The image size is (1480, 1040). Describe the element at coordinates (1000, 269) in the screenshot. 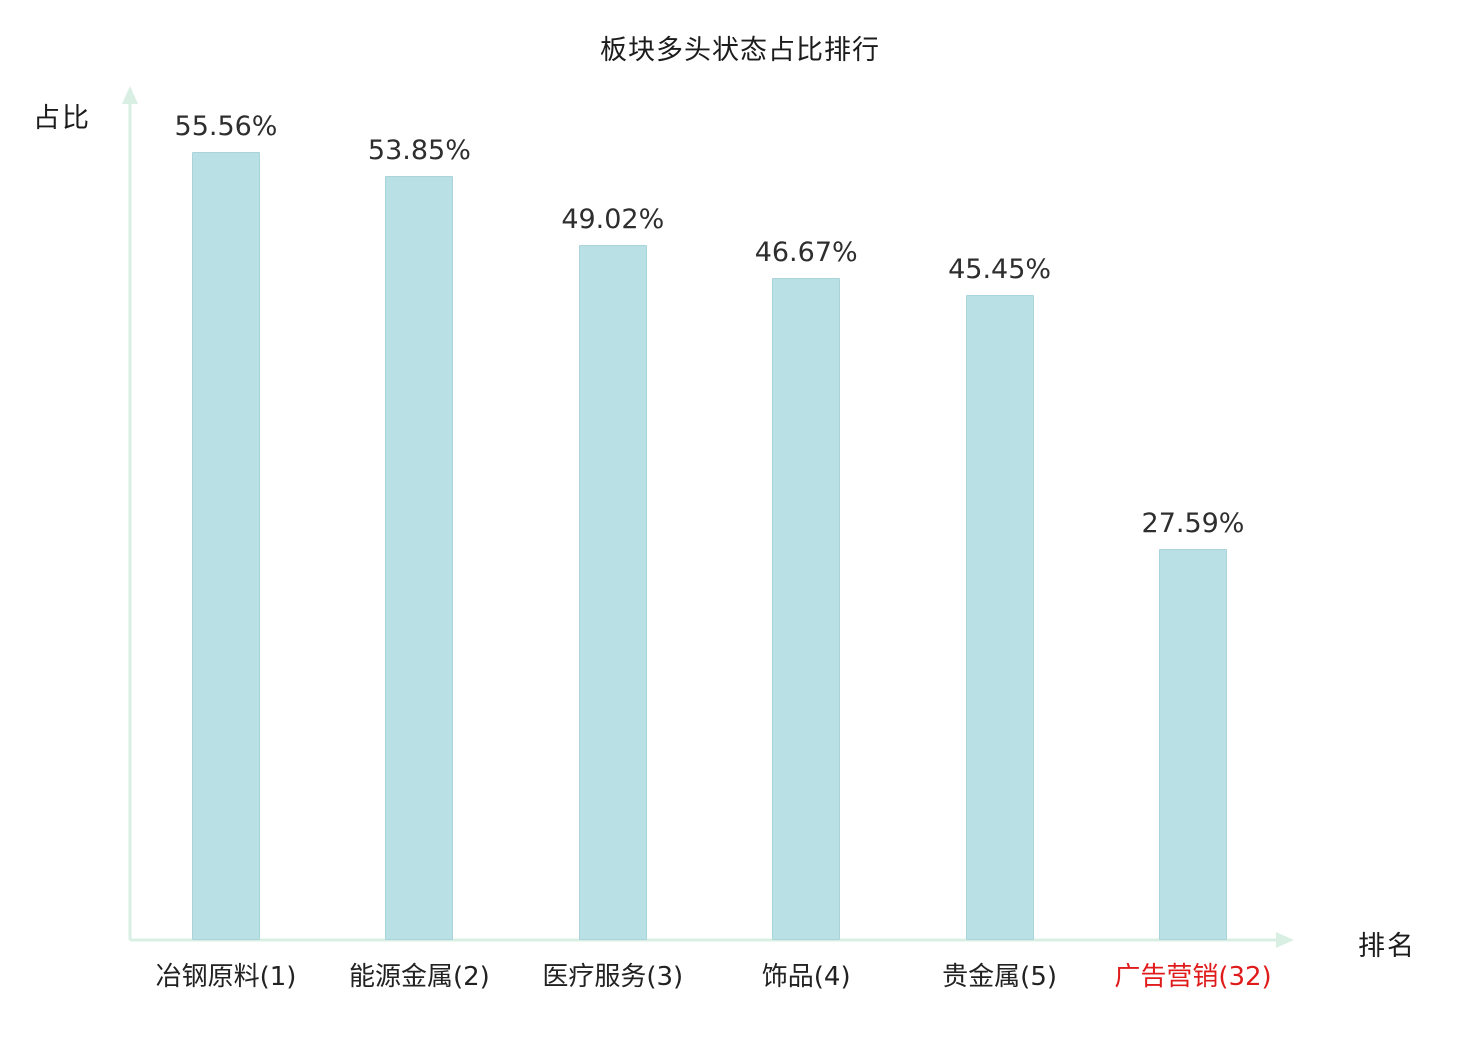

I see `bar-value-label: 45.45%` at that location.